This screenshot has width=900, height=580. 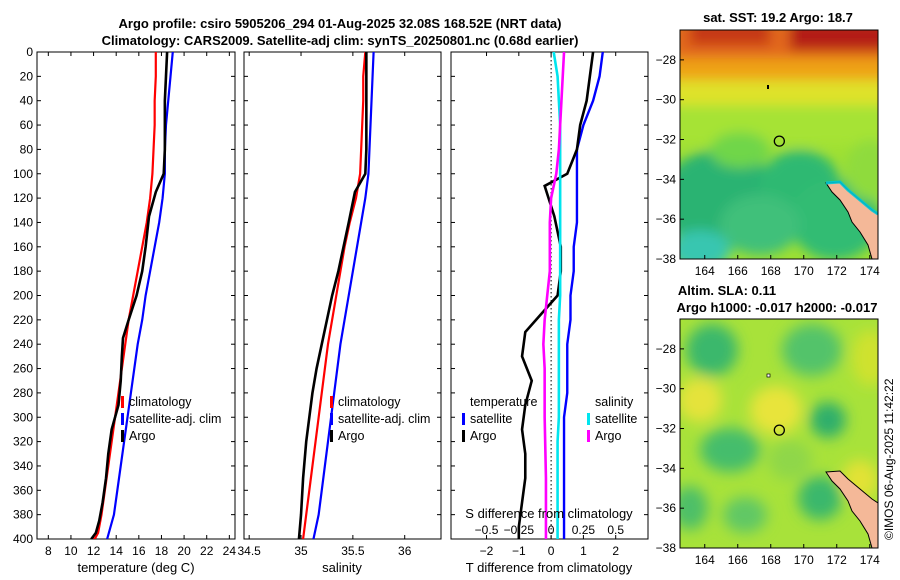 What do you see at coordinates (71, 551) in the screenshot?
I see `x-tick-label: 10` at bounding box center [71, 551].